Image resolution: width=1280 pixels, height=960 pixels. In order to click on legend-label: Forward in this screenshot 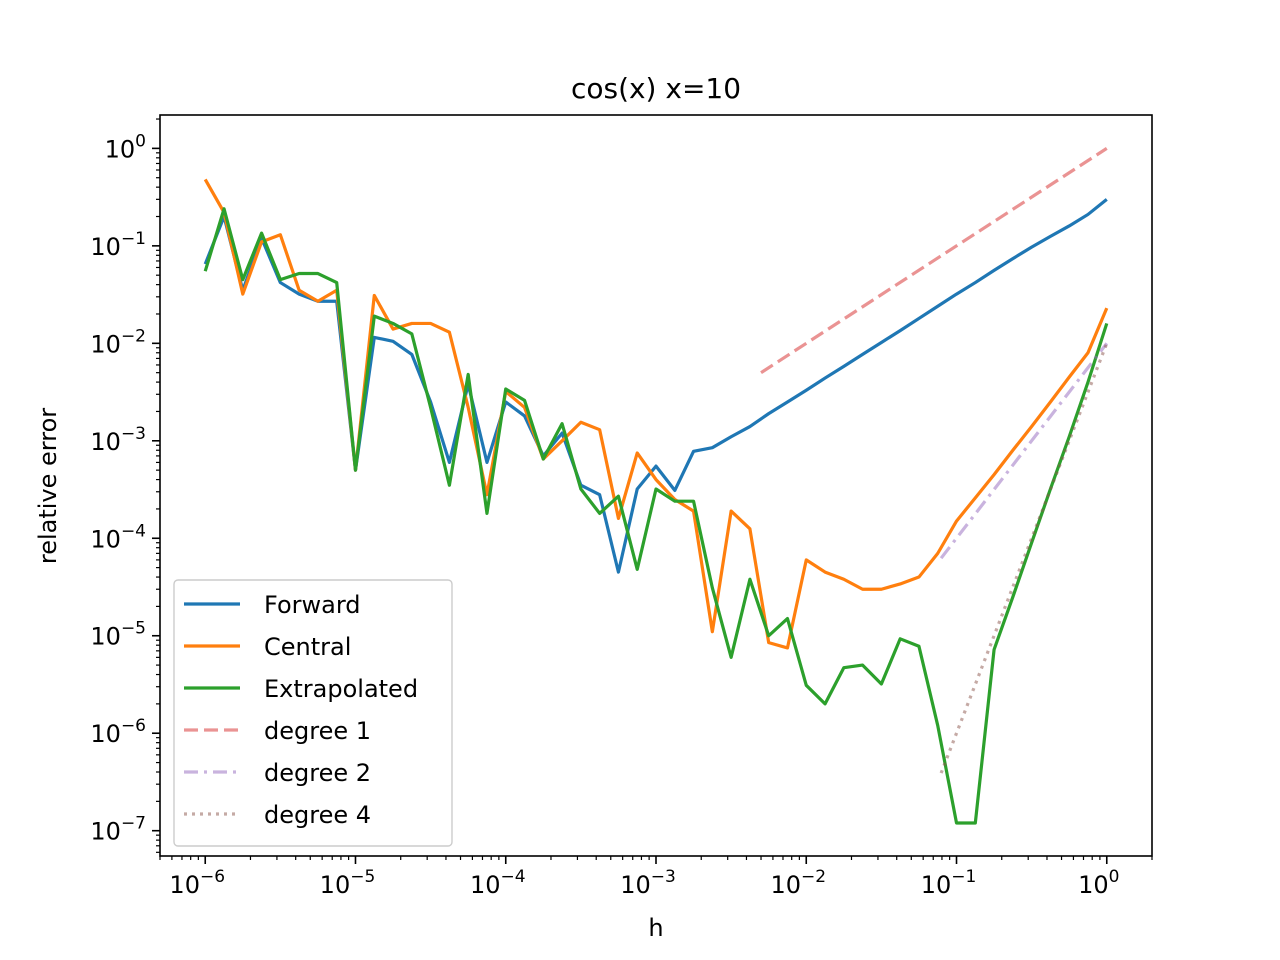, I will do `click(312, 605)`.